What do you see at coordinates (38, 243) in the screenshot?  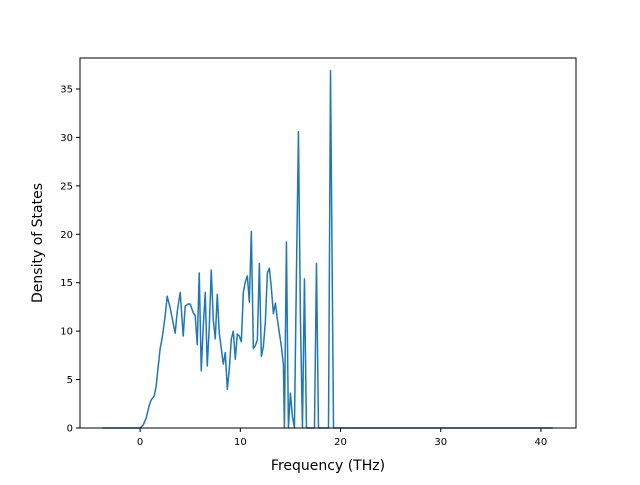 I see `y-axis-label: Density of States` at bounding box center [38, 243].